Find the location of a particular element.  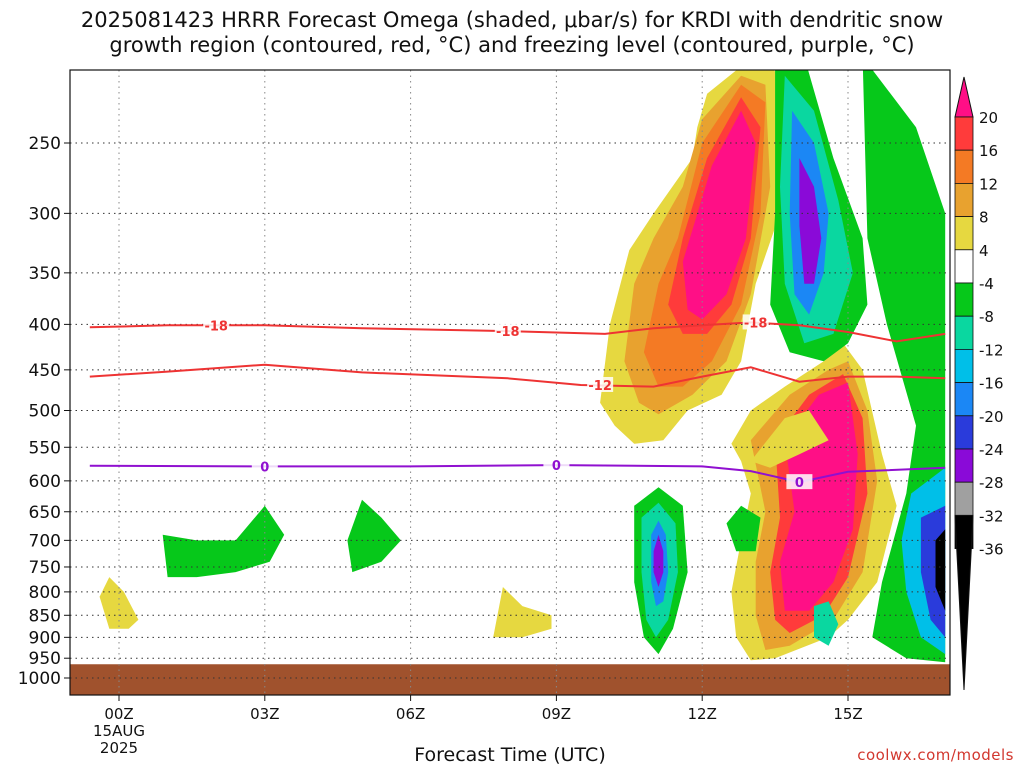

colorbar-tick-label: -32 is located at coordinates (991, 516).